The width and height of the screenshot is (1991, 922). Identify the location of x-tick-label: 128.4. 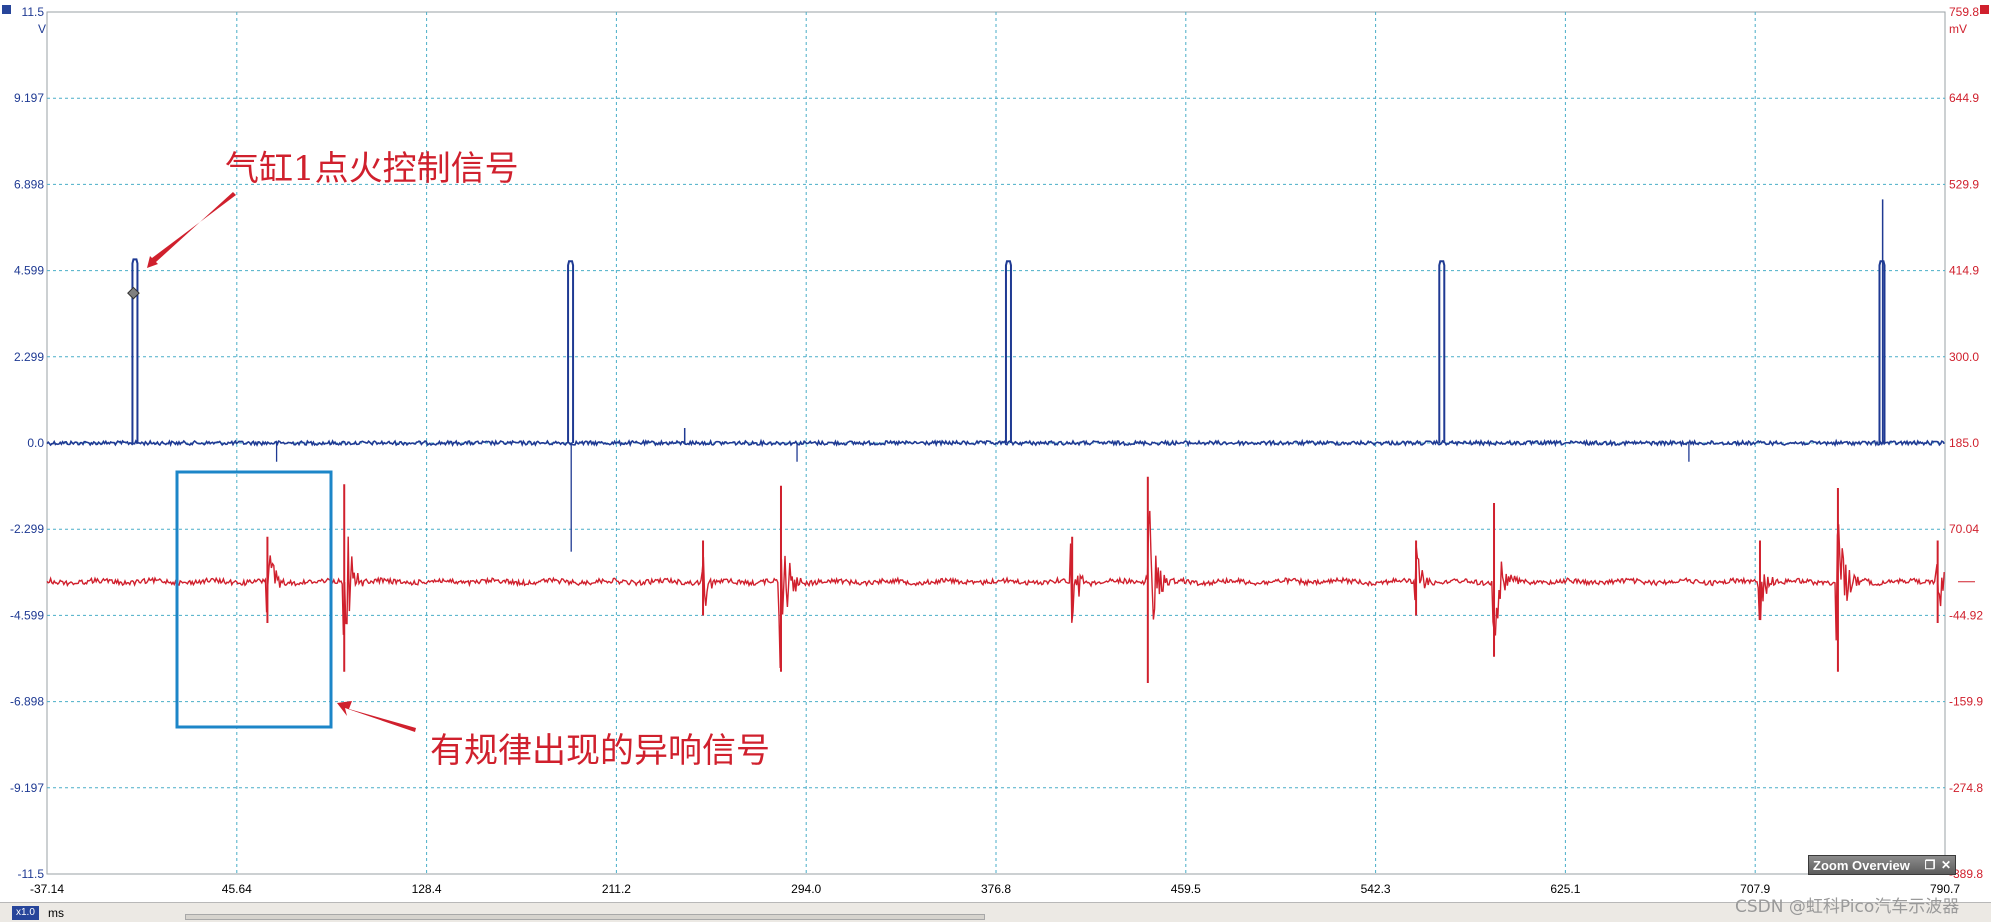
(427, 889).